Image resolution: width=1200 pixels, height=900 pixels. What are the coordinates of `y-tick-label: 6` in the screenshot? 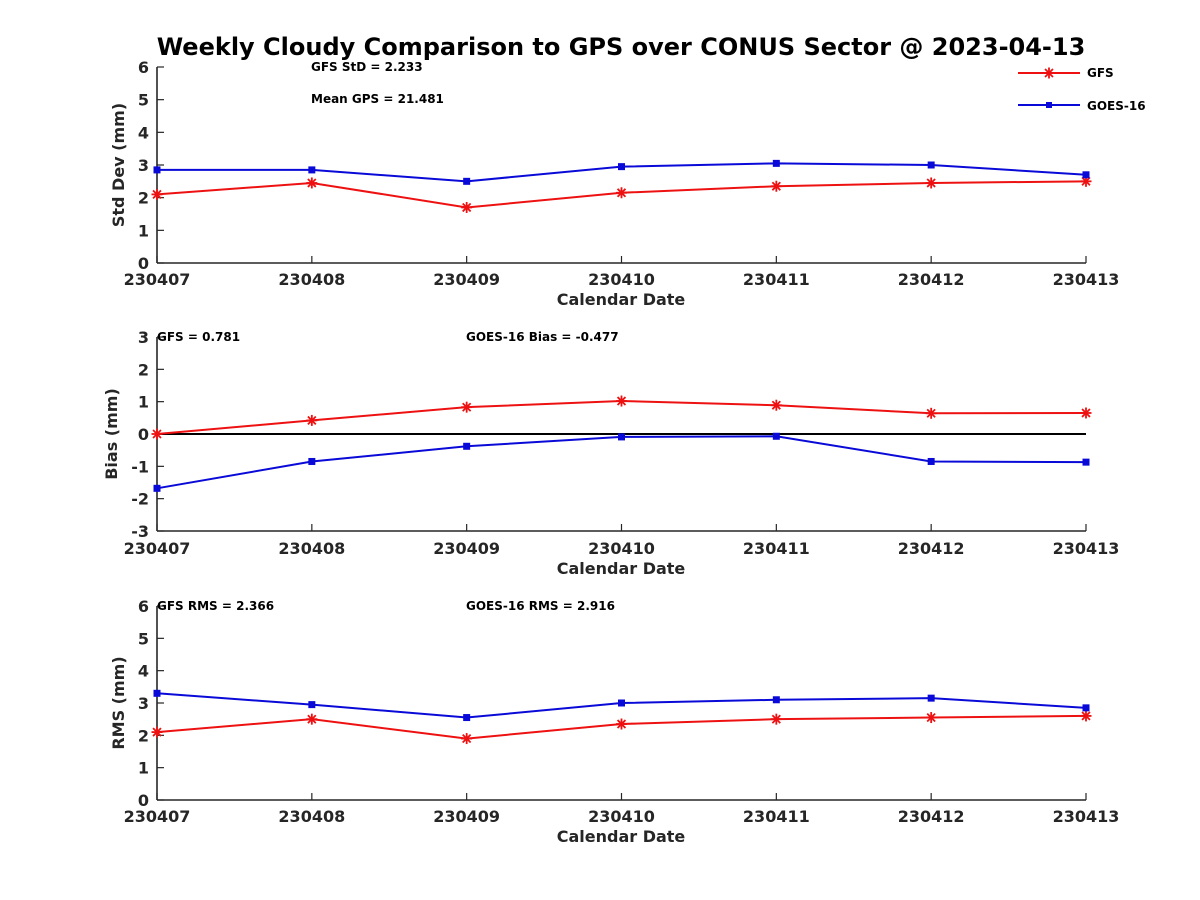 It's located at (143, 67).